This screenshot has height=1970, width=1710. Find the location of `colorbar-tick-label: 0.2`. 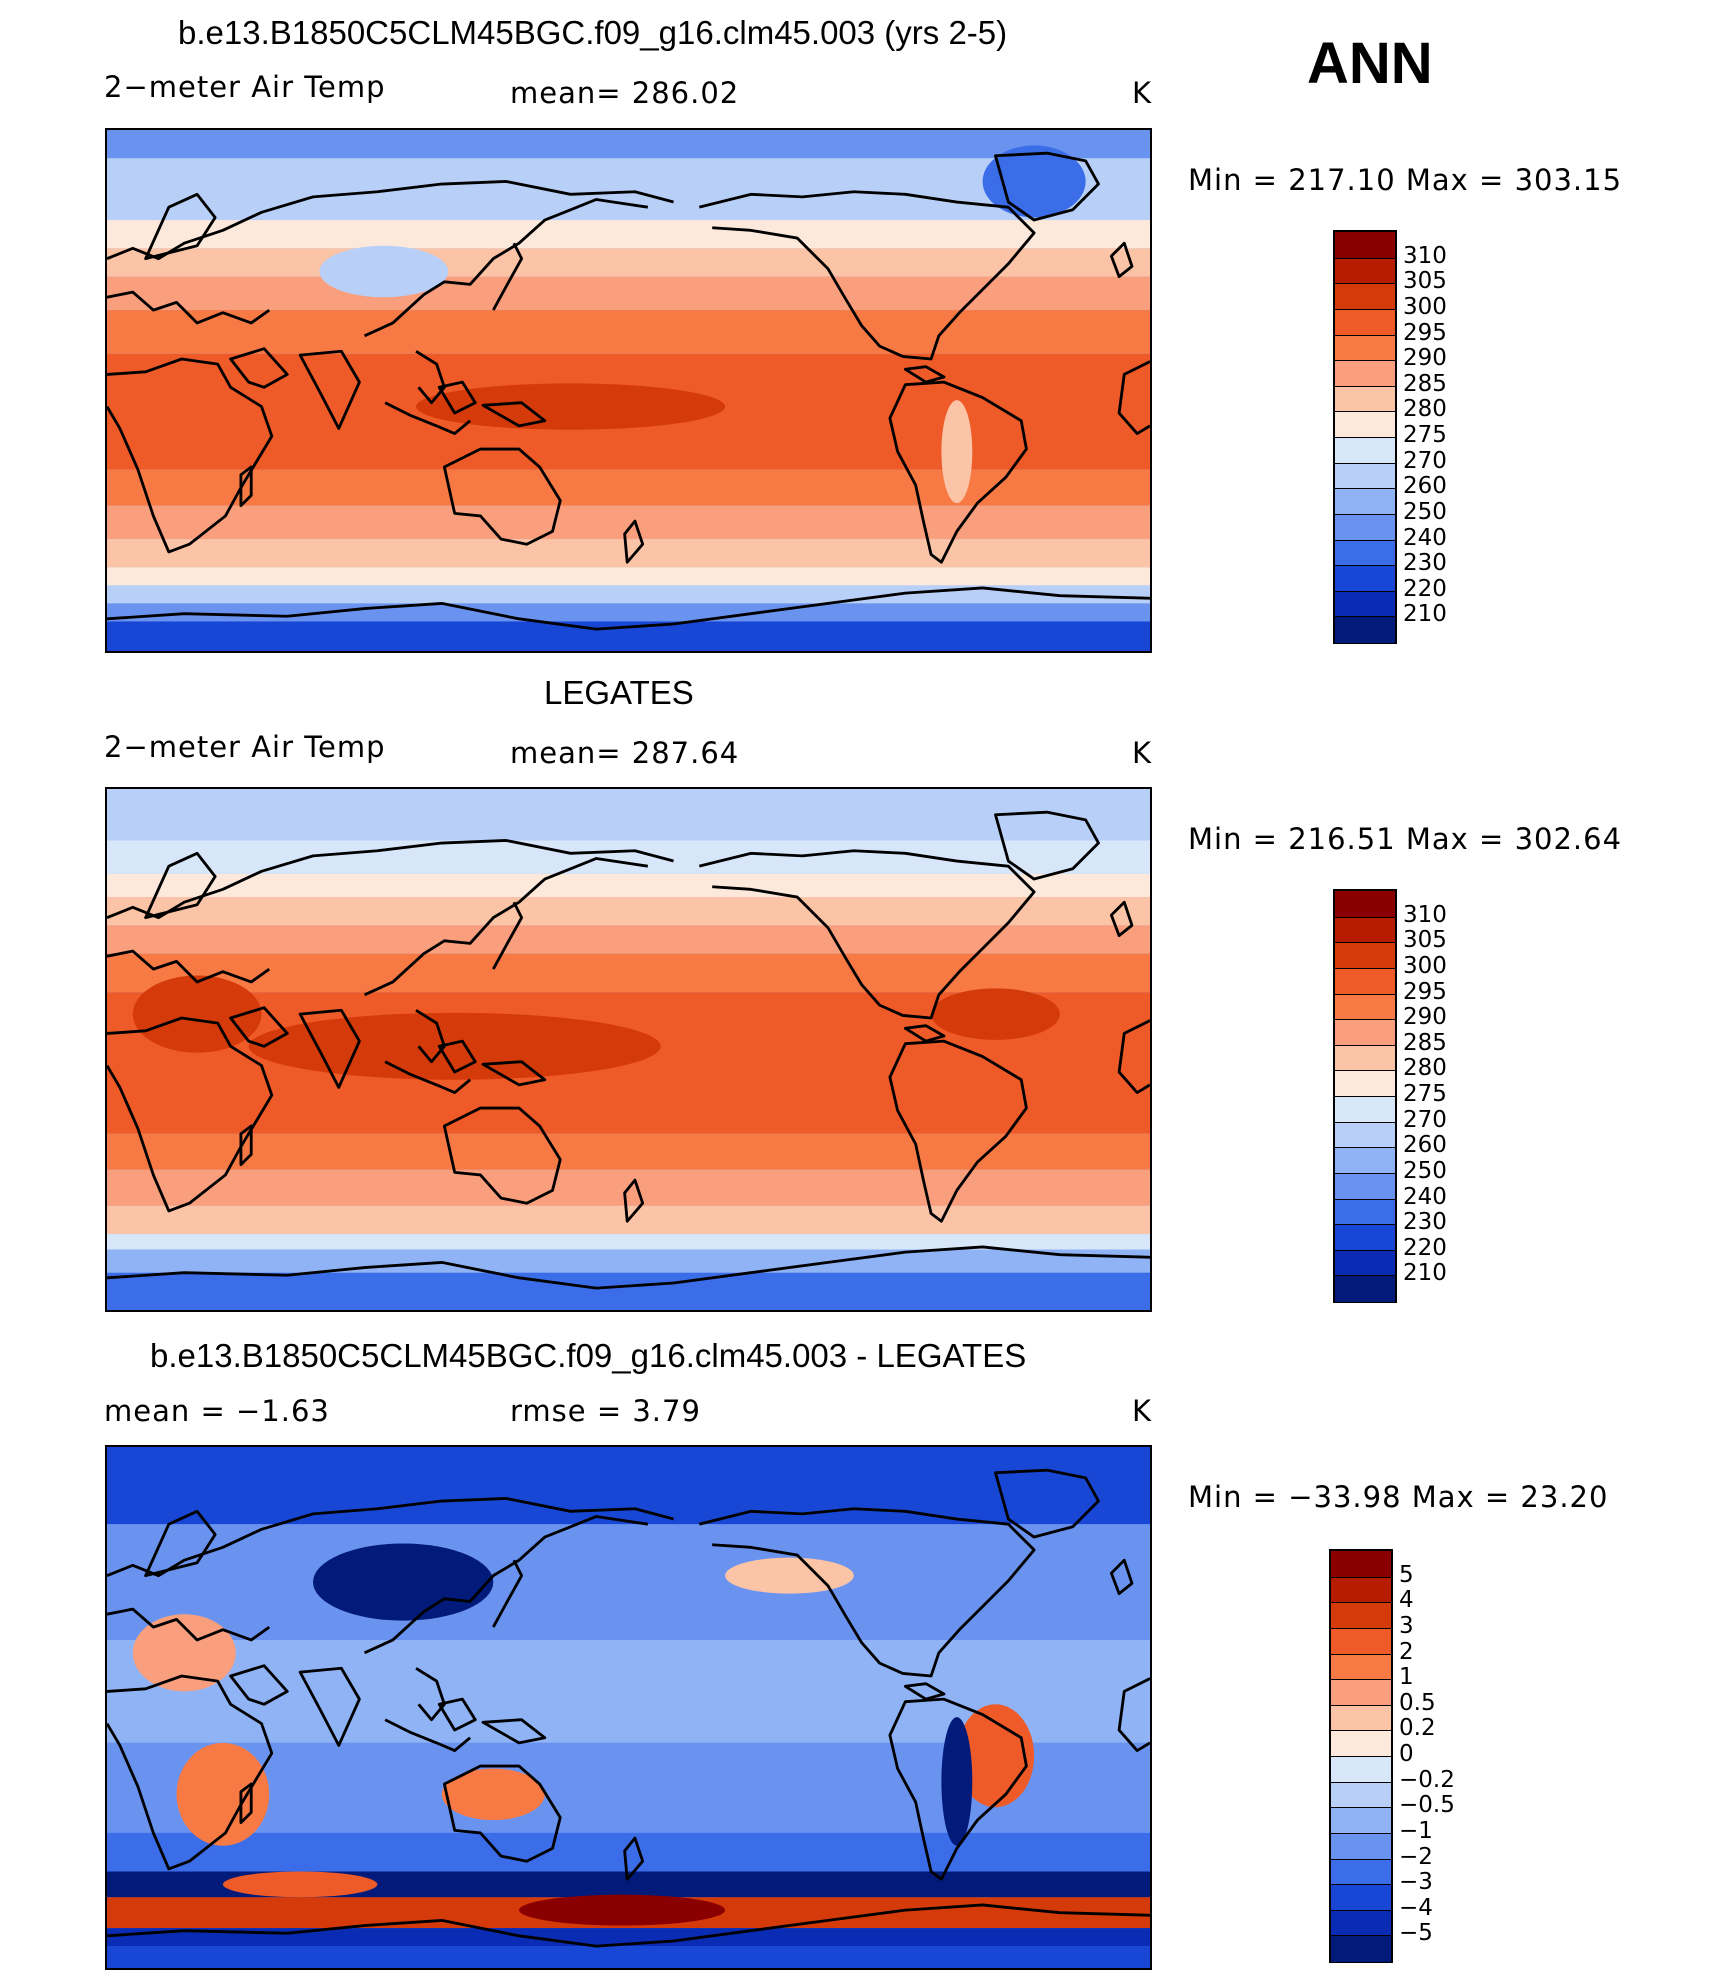

colorbar-tick-label: 0.2 is located at coordinates (1417, 1728).